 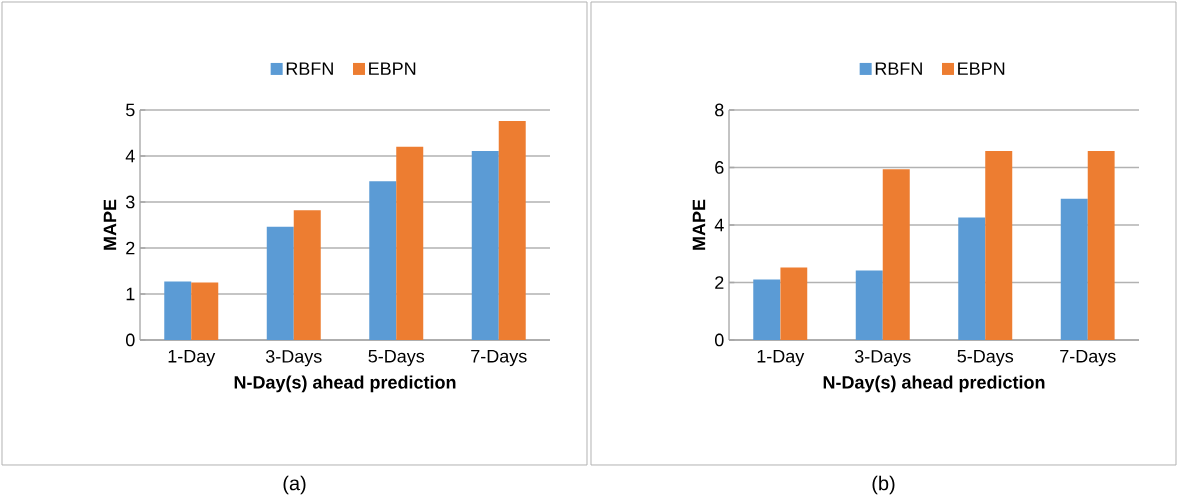 What do you see at coordinates (883, 485) in the screenshot?
I see `text: (b)` at bounding box center [883, 485].